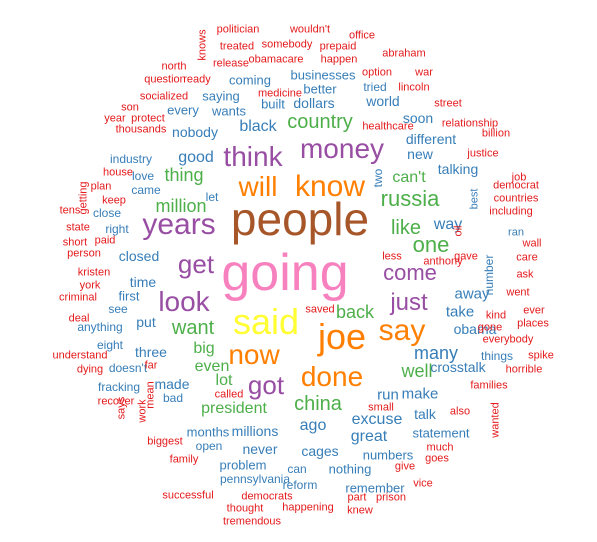 The width and height of the screenshot is (597, 542). What do you see at coordinates (402, 330) in the screenshot?
I see `word: say` at bounding box center [402, 330].